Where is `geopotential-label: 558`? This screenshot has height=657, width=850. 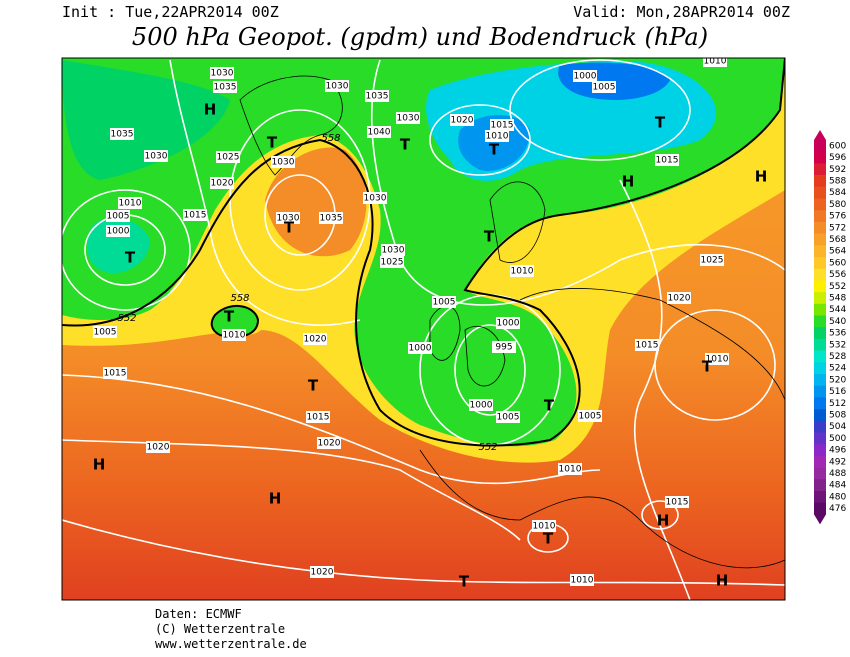 geopotential-label: 558 is located at coordinates (239, 298).